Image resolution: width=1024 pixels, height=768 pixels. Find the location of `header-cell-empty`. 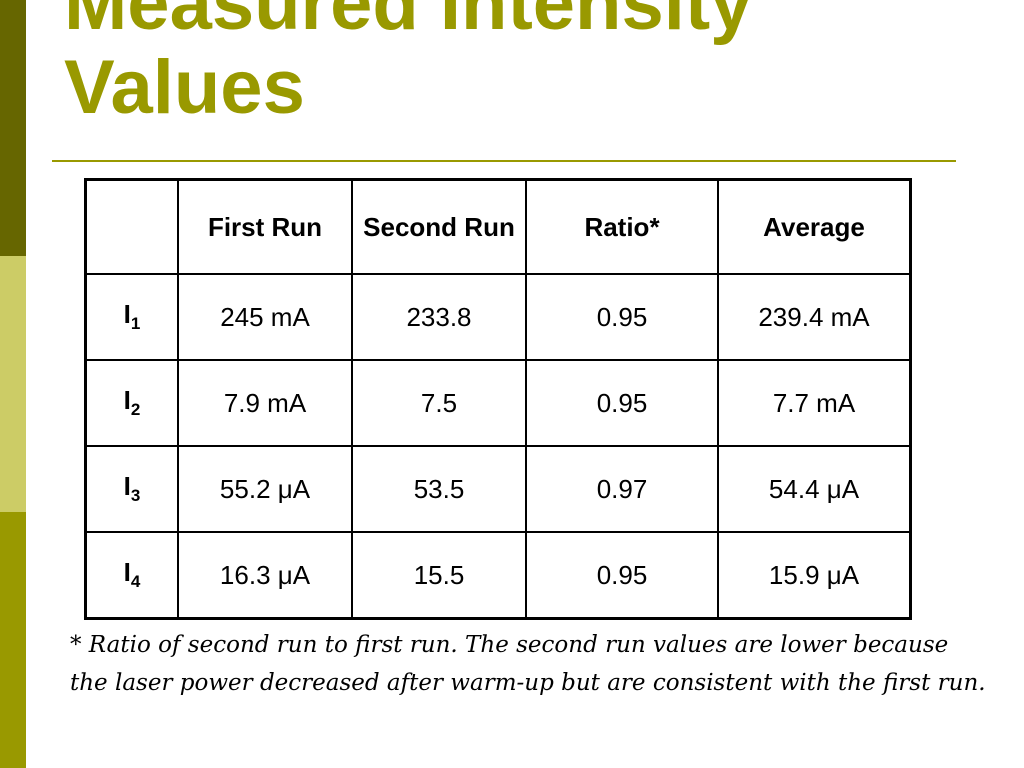

header-cell-empty is located at coordinates (131, 226).